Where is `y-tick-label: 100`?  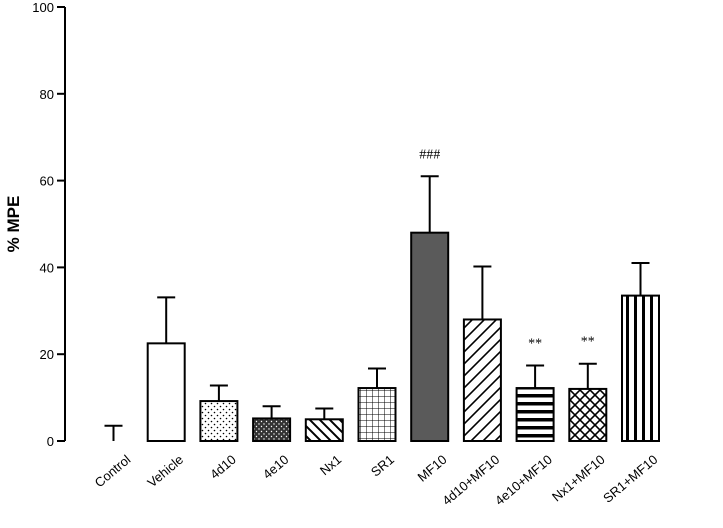 y-tick-label: 100 is located at coordinates (43, 7).